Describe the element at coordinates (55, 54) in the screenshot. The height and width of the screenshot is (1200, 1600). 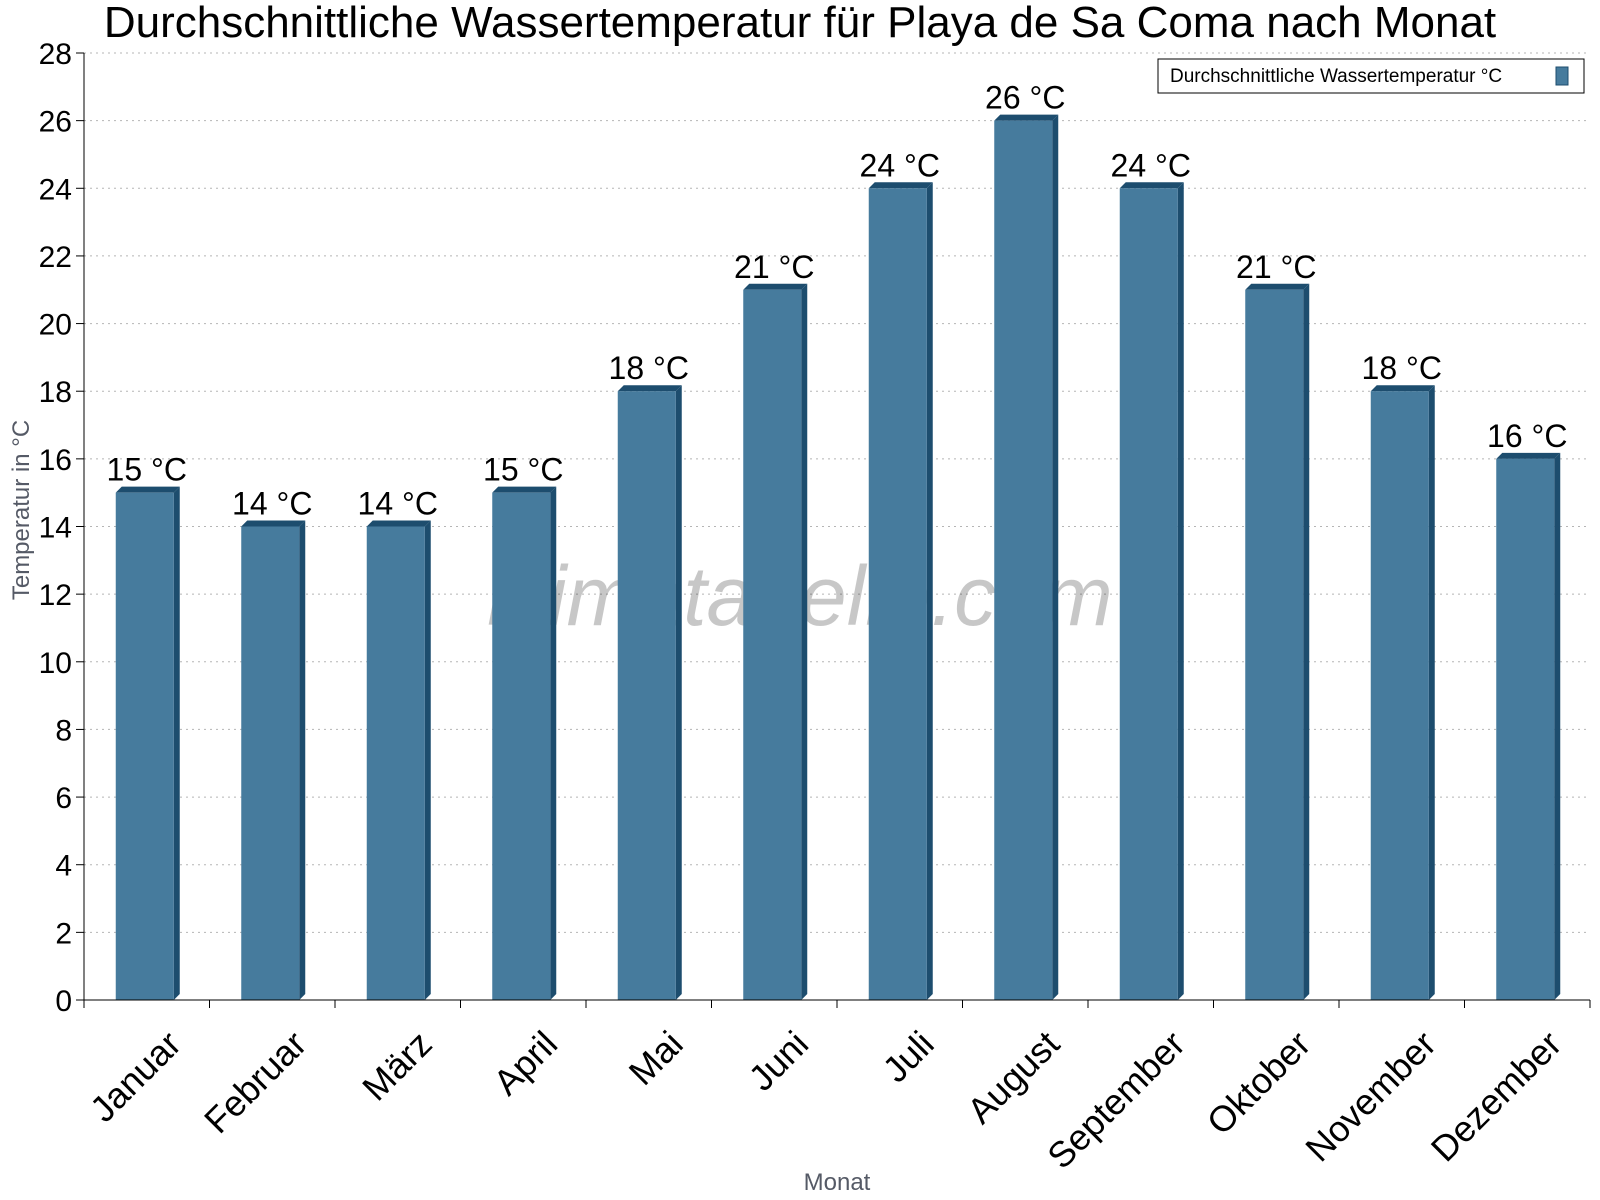
I see `y-tick-label: 28` at that location.